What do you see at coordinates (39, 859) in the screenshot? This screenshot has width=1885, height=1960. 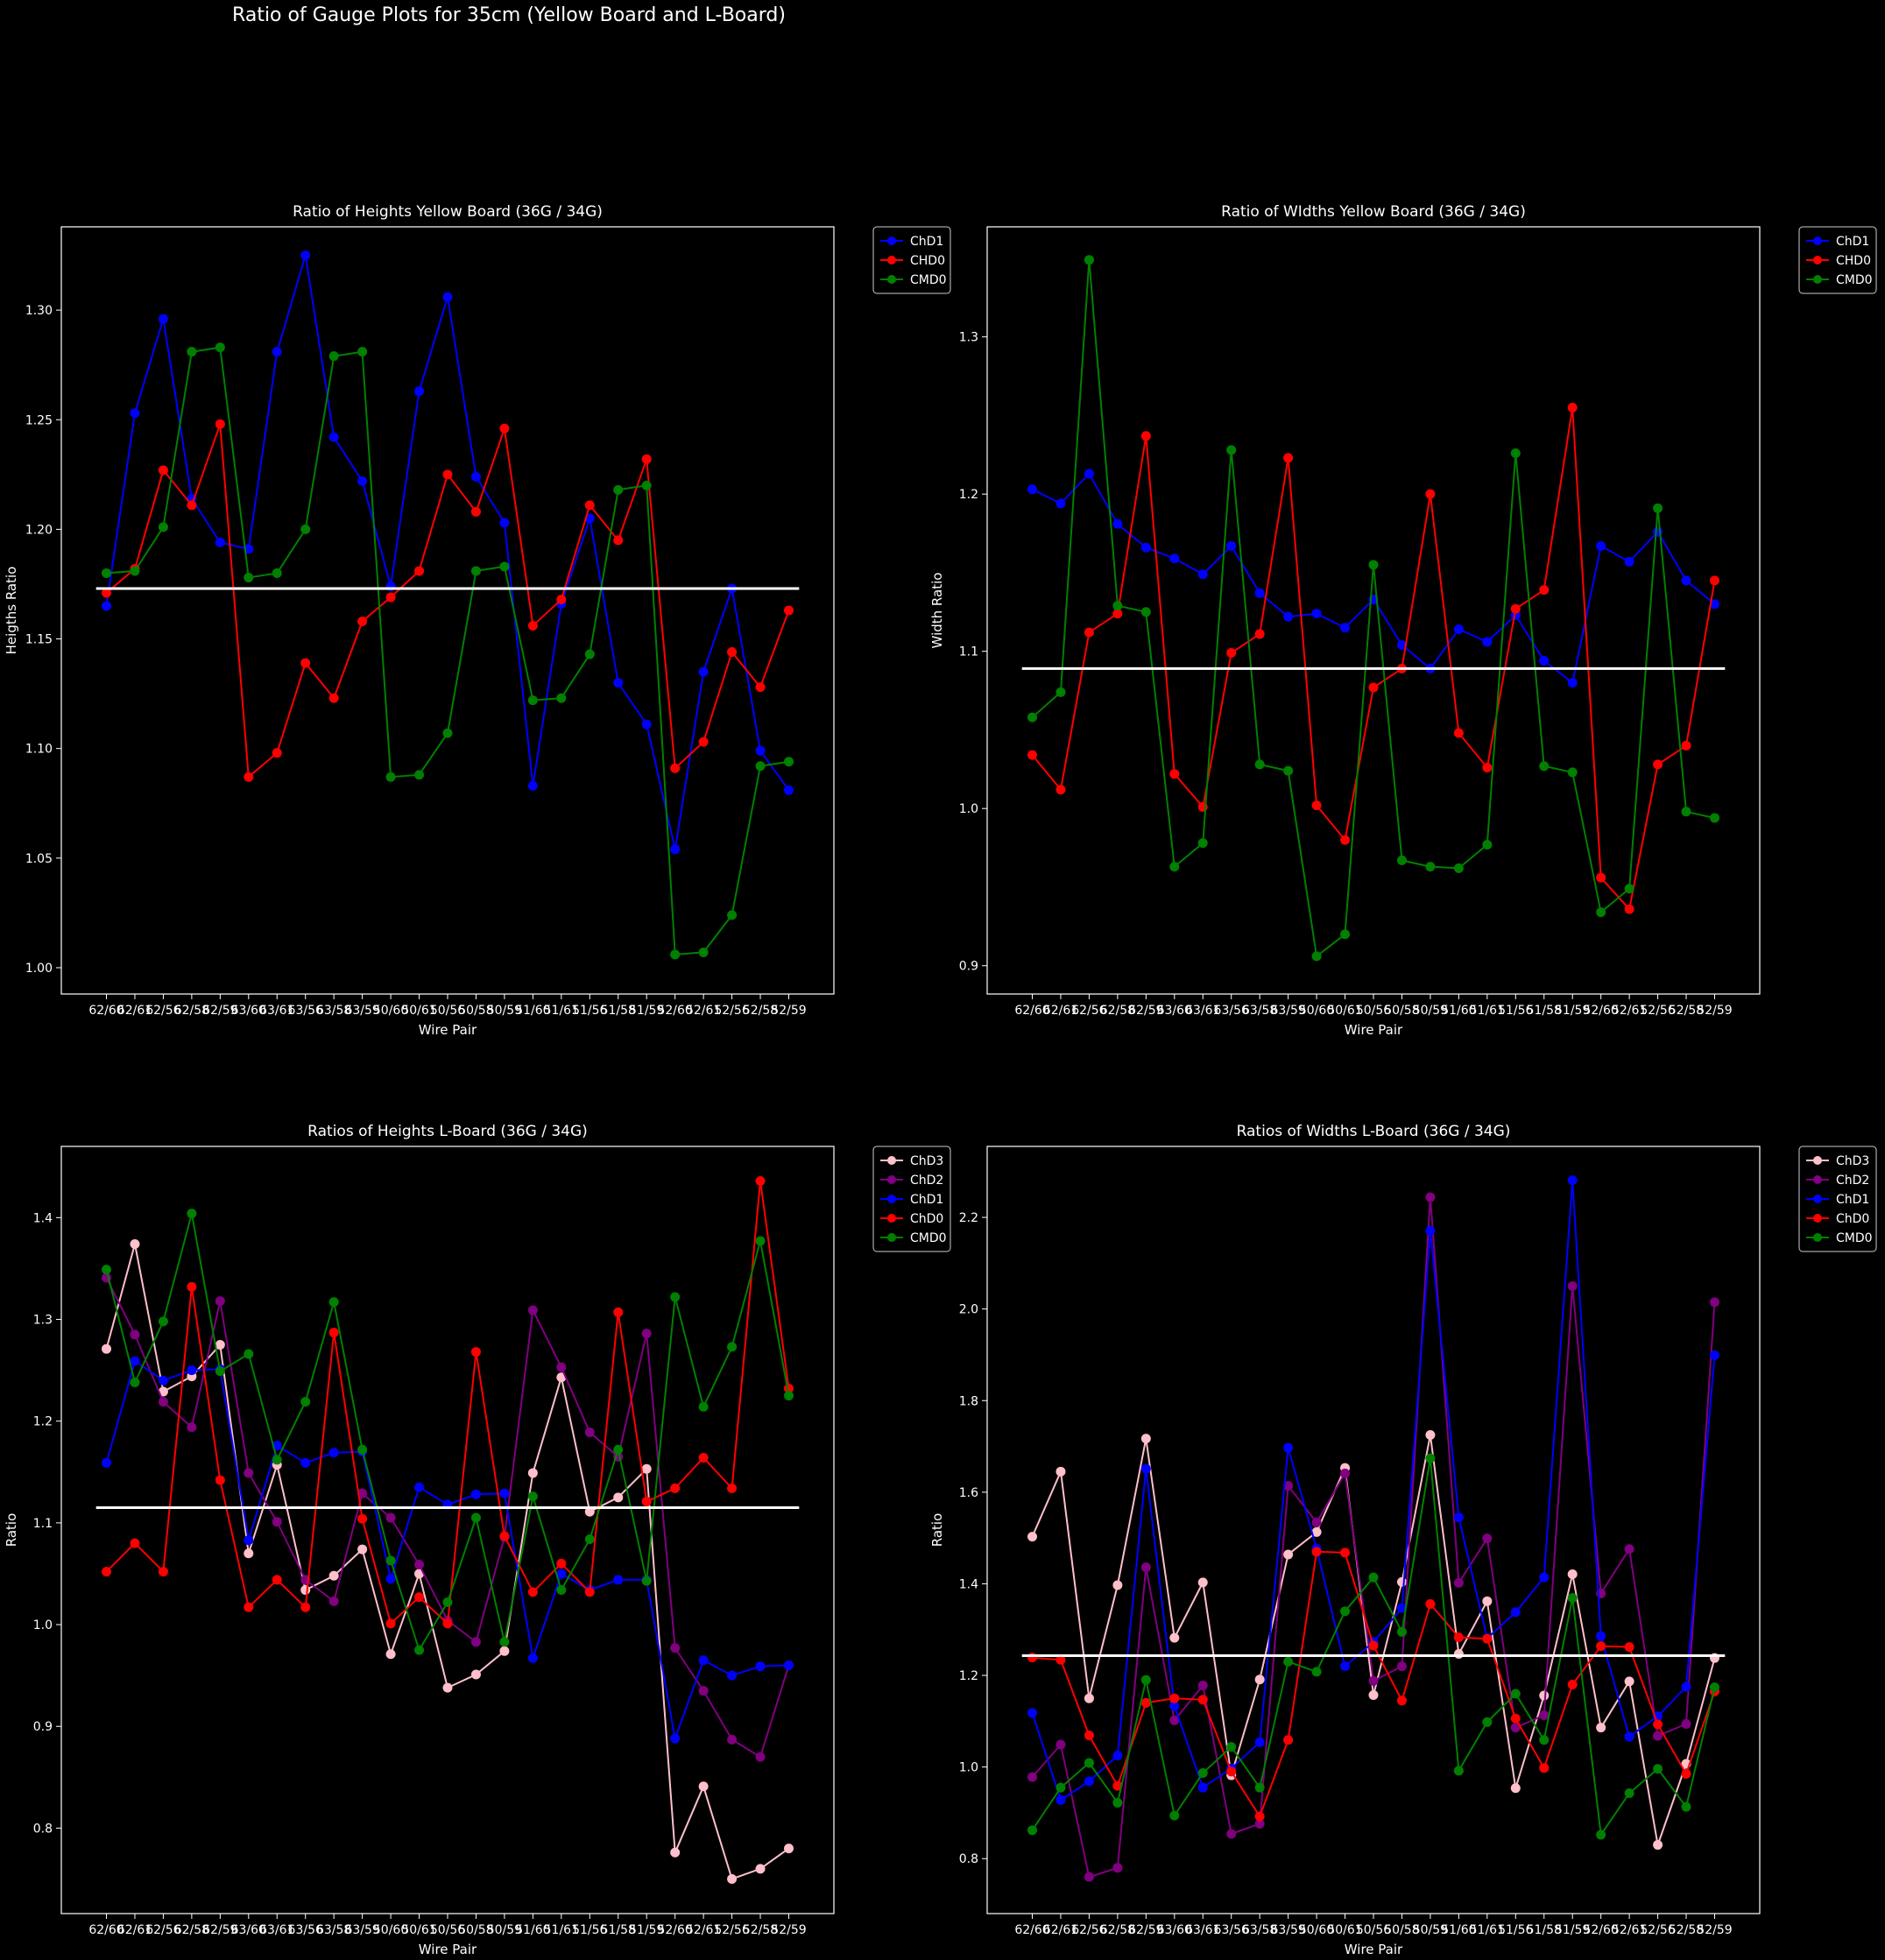 I see `panel-1-ytick-label: 1.05` at bounding box center [39, 859].